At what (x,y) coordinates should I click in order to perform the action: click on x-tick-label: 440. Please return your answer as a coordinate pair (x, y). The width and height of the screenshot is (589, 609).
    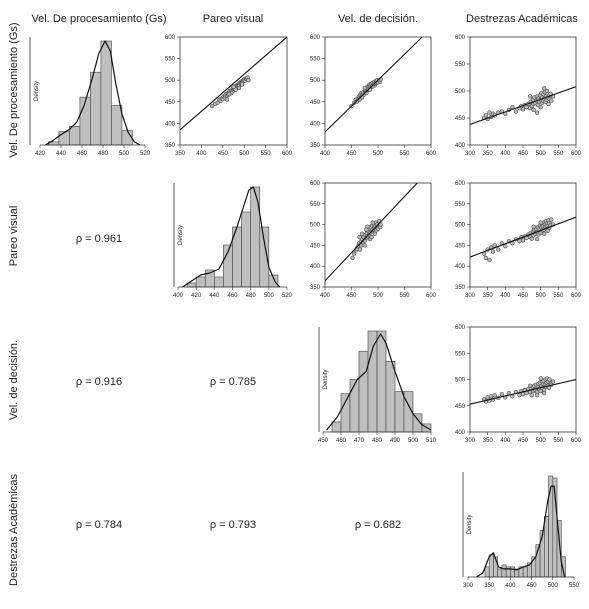
    Looking at the image, I should click on (214, 296).